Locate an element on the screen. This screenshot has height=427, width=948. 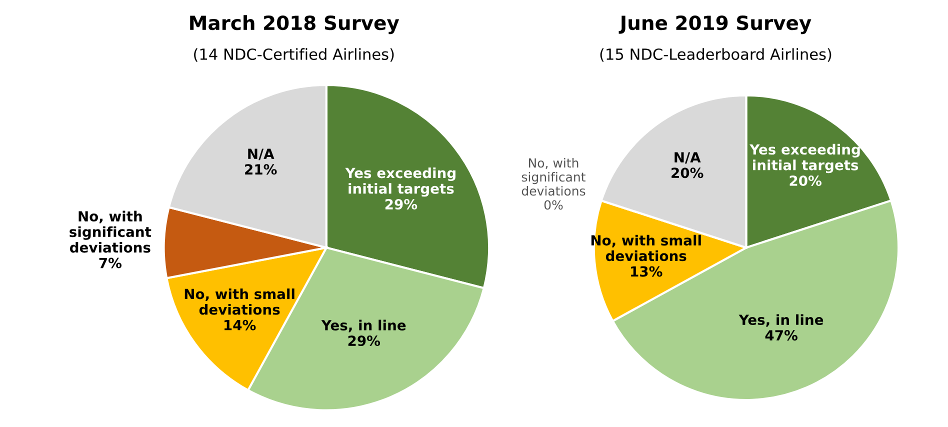
data-label: 21% is located at coordinates (261, 169).